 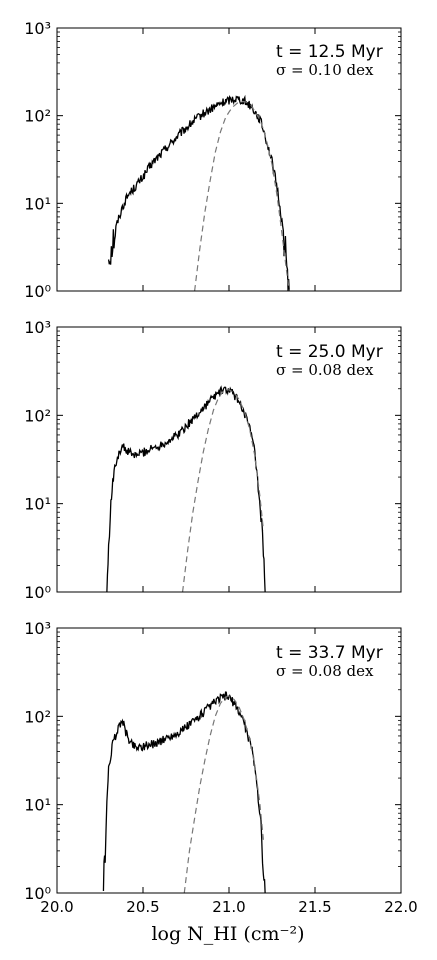 I want to click on x-tick-label: 20.0, so click(x=56, y=907).